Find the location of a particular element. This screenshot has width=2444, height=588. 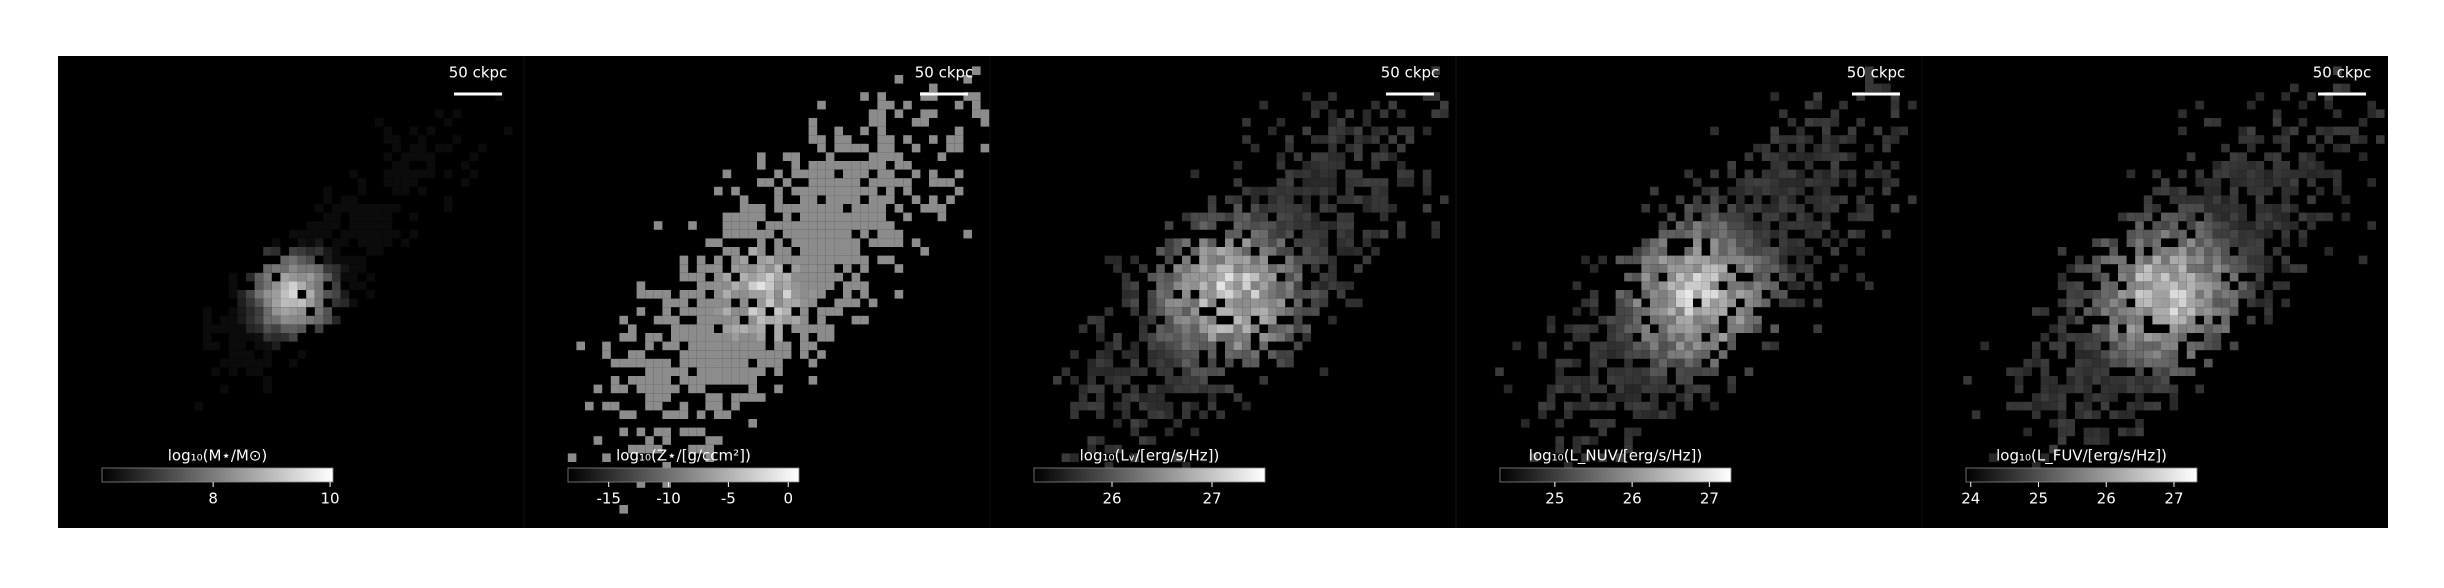

colorbar-tick-label: 25 is located at coordinates (1554, 499).